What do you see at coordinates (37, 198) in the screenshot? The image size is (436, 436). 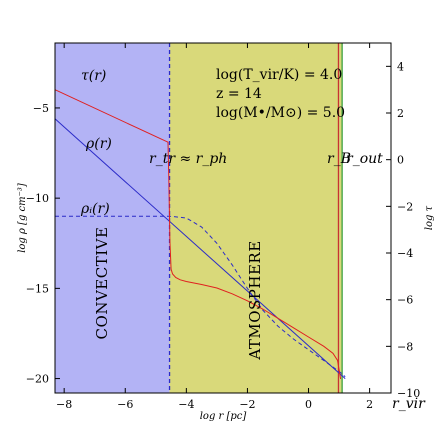 I see `y-tick-label-2: −10` at bounding box center [37, 198].